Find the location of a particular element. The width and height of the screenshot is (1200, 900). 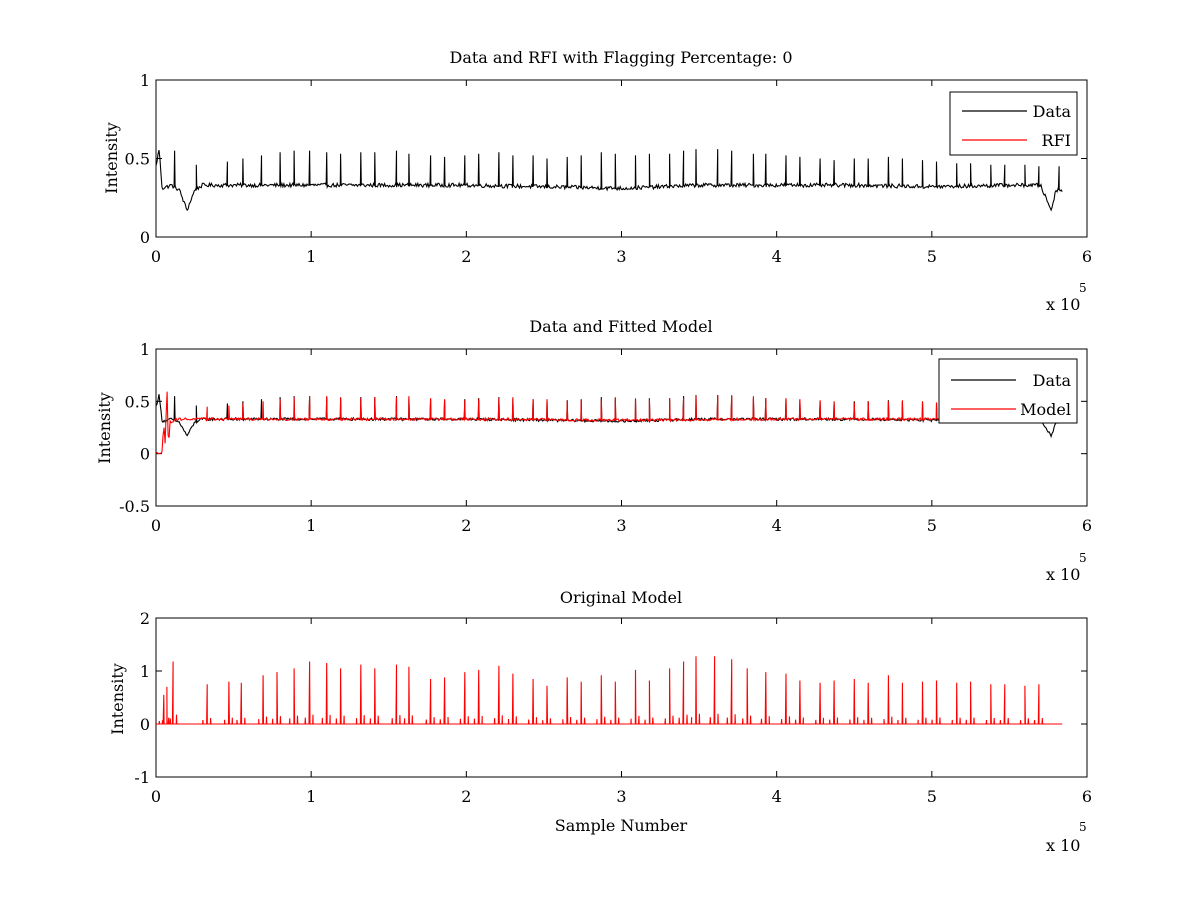

y-tick-label: -1 is located at coordinates (142, 777).